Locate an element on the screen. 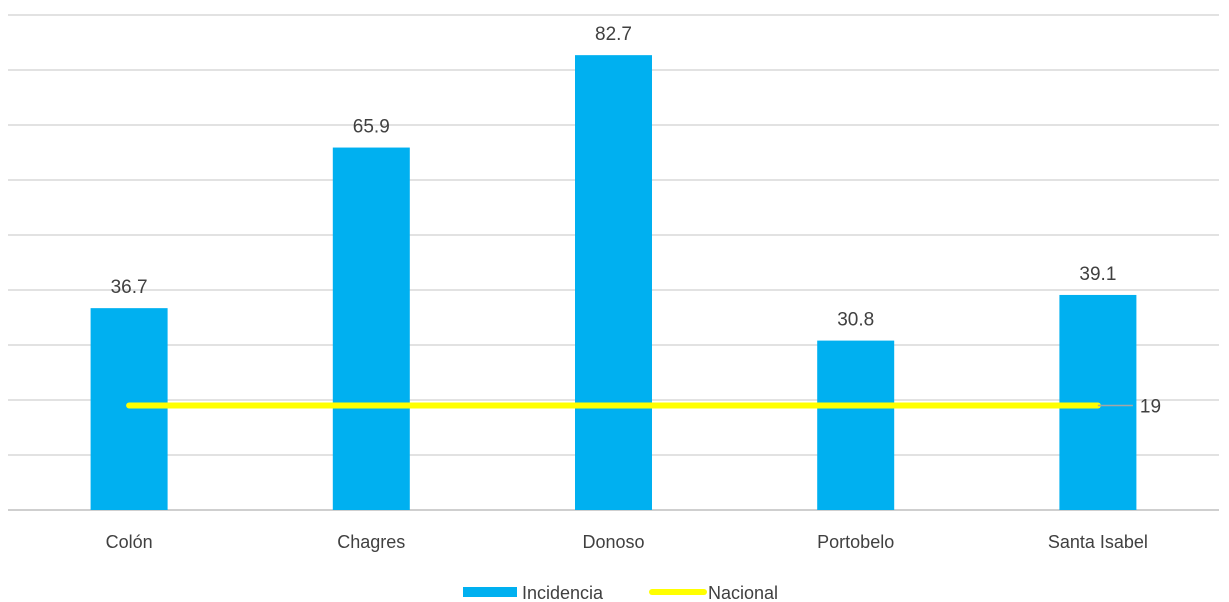  x-tick-label: Portobelo is located at coordinates (855, 542).